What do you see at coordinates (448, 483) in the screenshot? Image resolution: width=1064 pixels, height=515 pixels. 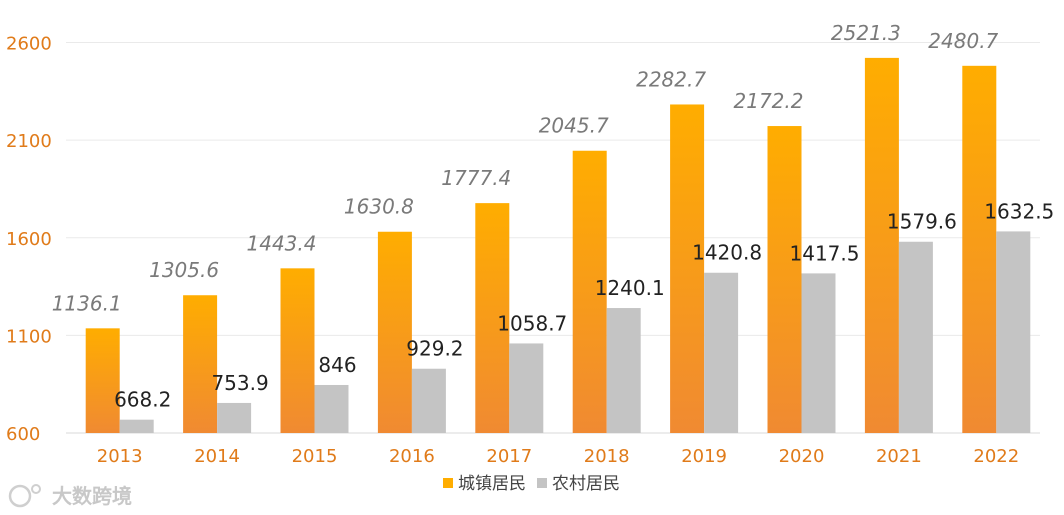 I see `legend-swatch-urban` at bounding box center [448, 483].